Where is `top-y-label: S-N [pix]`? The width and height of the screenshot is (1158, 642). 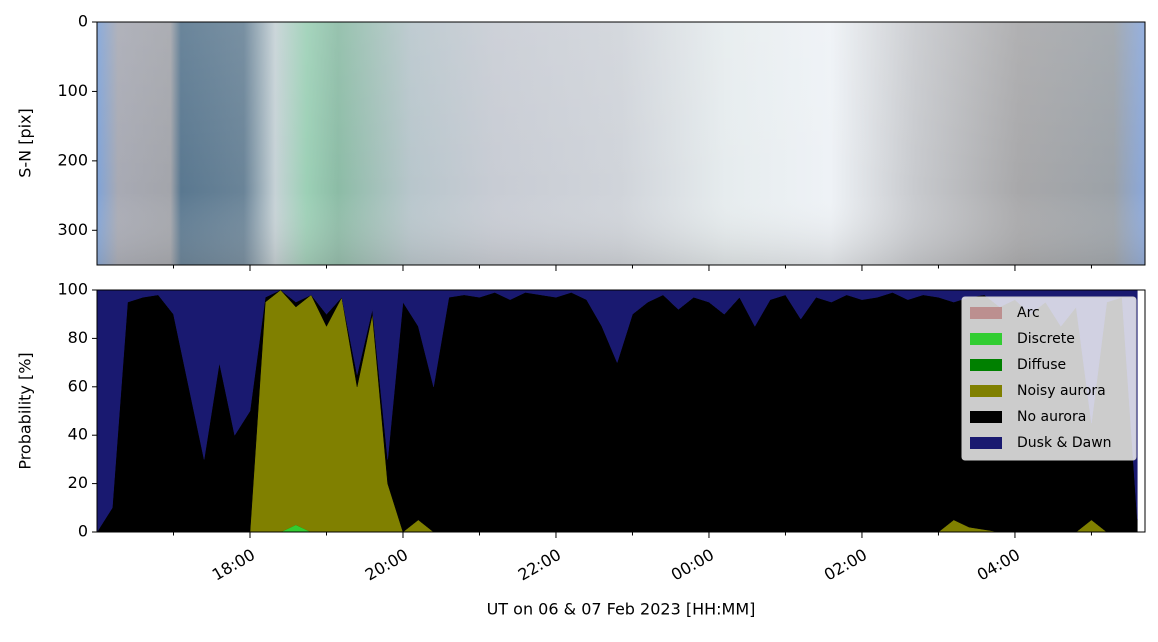
top-y-label: S-N [pix] is located at coordinates (25, 143).